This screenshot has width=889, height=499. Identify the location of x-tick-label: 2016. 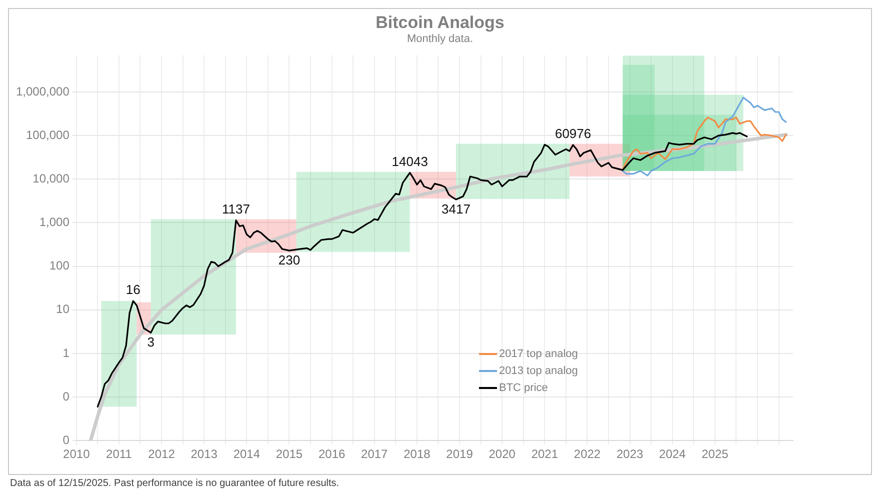
(332, 454).